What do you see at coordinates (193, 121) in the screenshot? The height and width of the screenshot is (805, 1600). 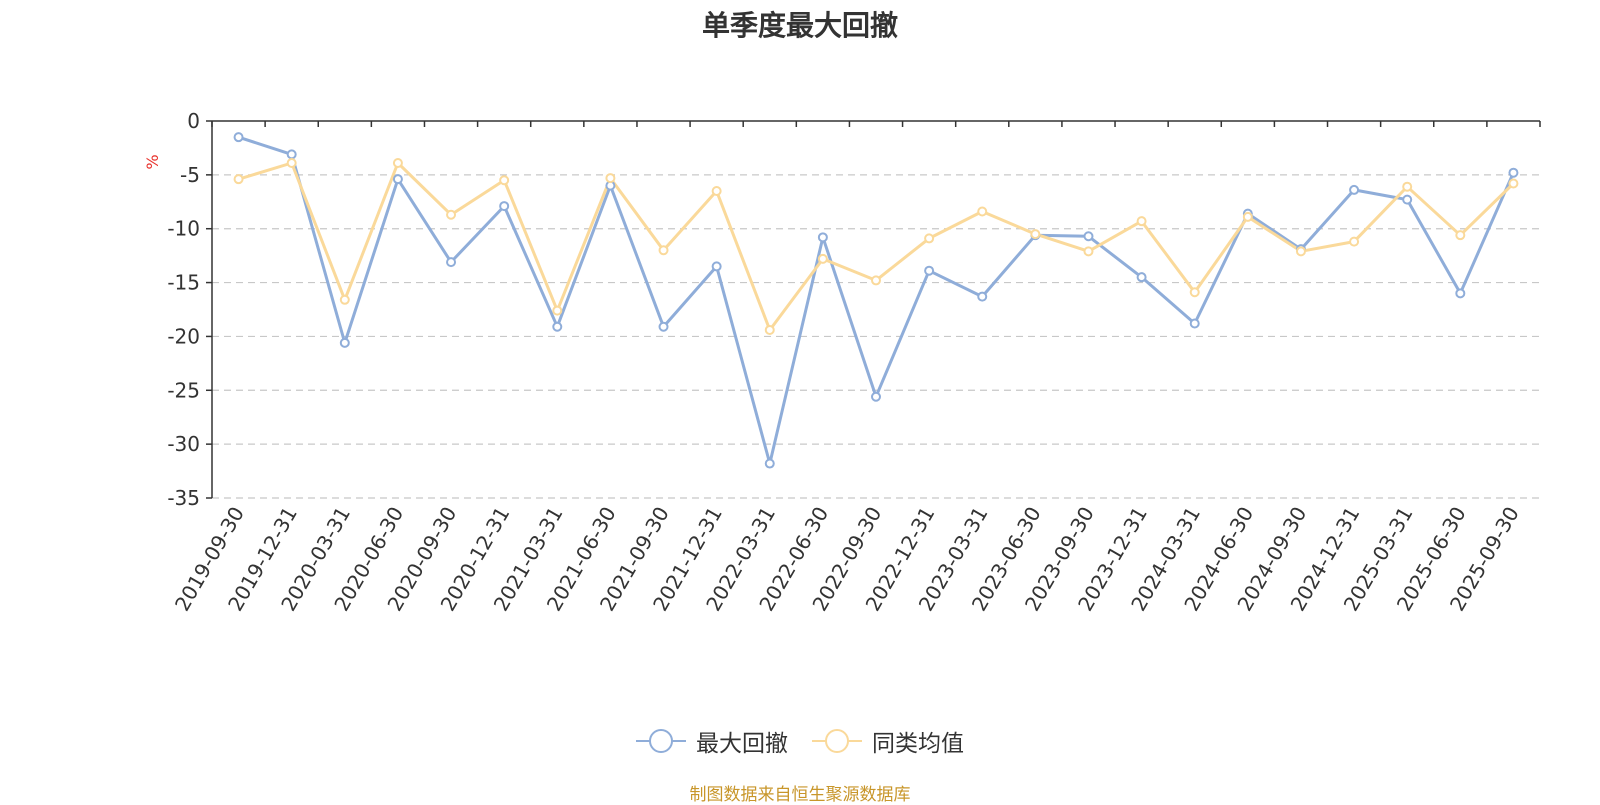 I see `y-tick-label: 0` at bounding box center [193, 121].